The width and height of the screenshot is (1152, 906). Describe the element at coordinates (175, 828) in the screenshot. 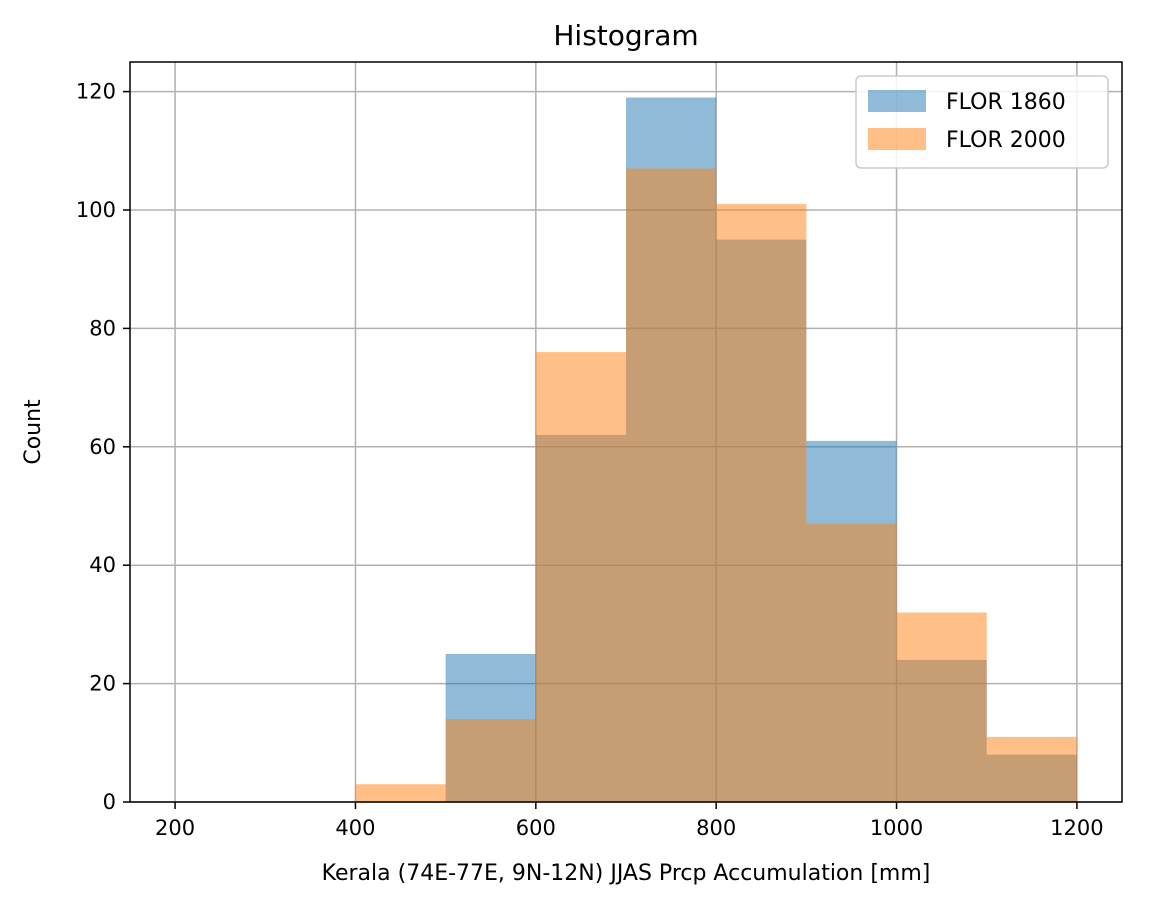

I see `x-tick-label: 200` at that location.